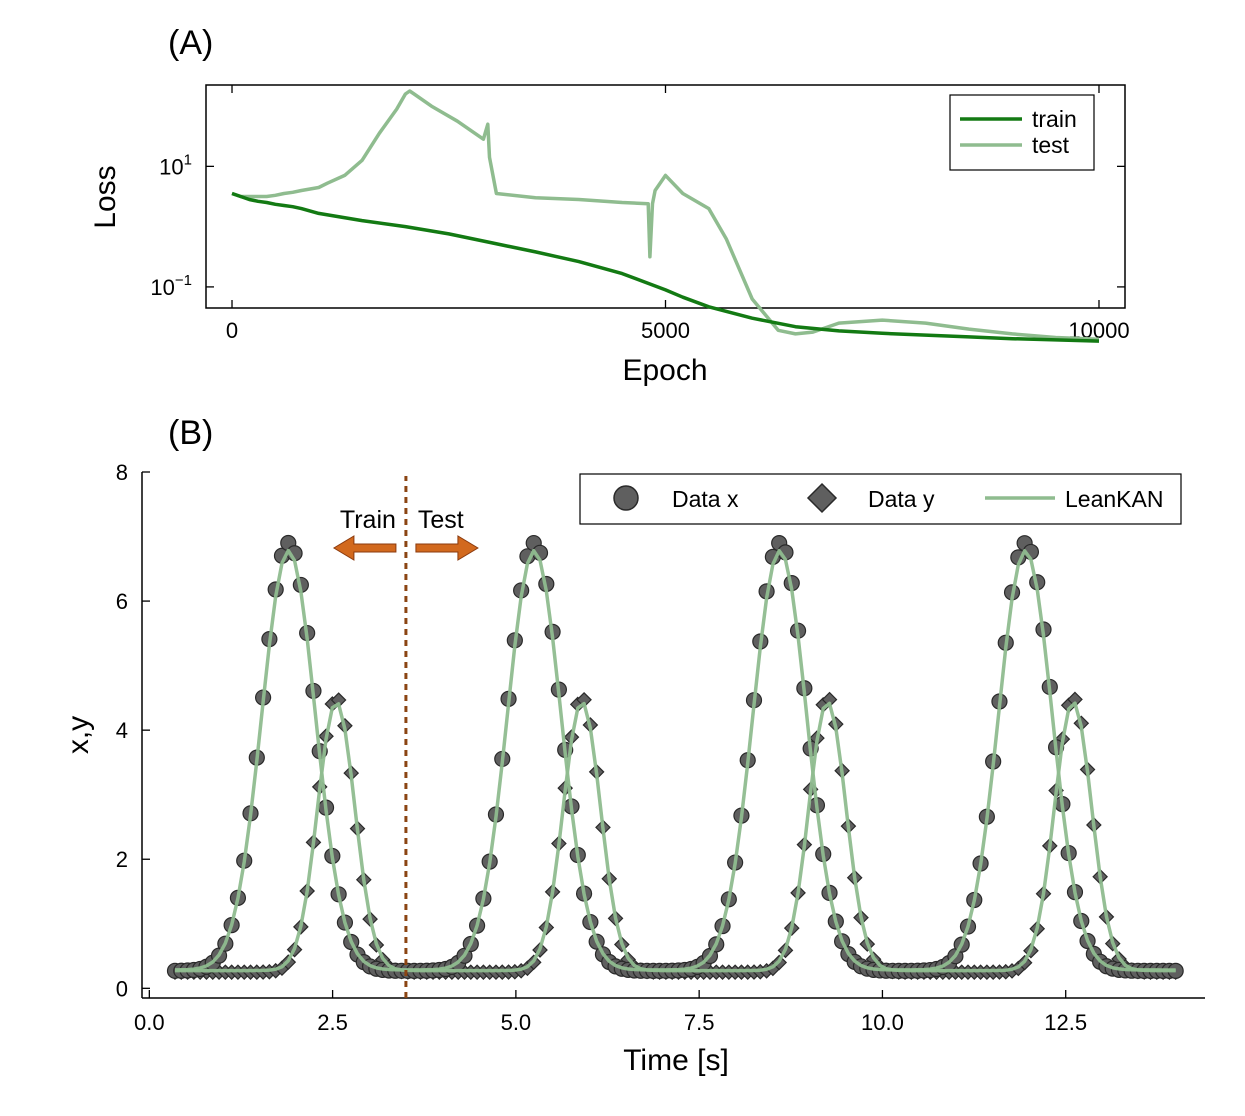  I want to click on legend-train-label: train, so click(1054, 119).